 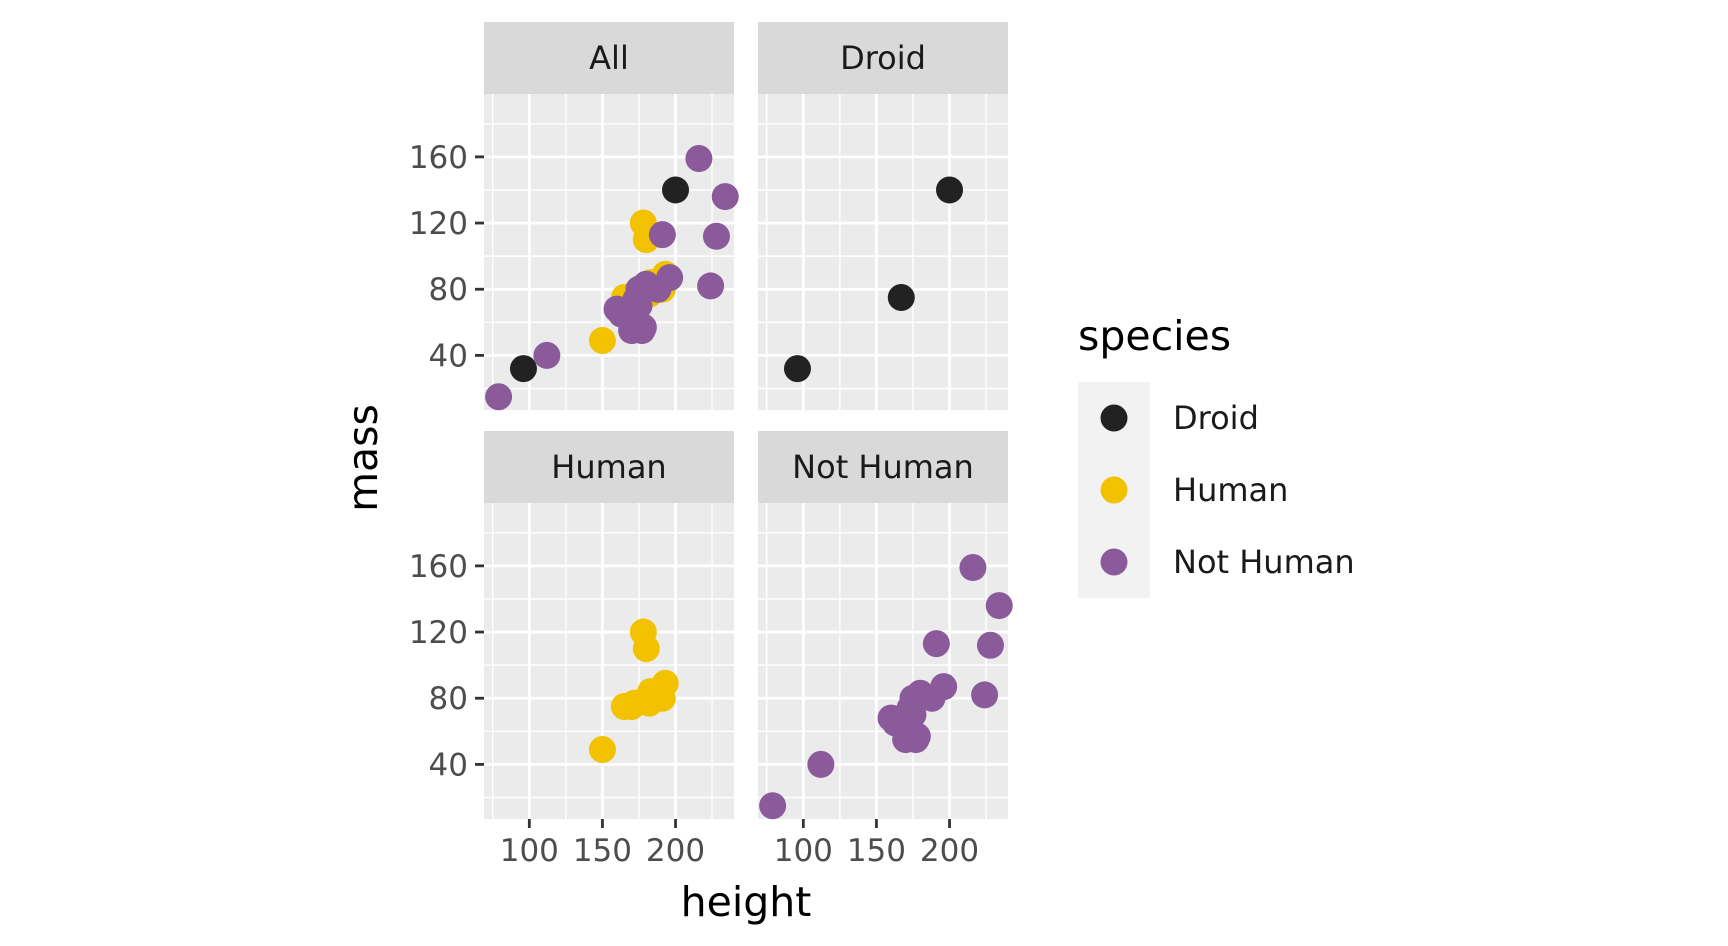 What do you see at coordinates (746, 902) in the screenshot?
I see `x-axis-title: height` at bounding box center [746, 902].